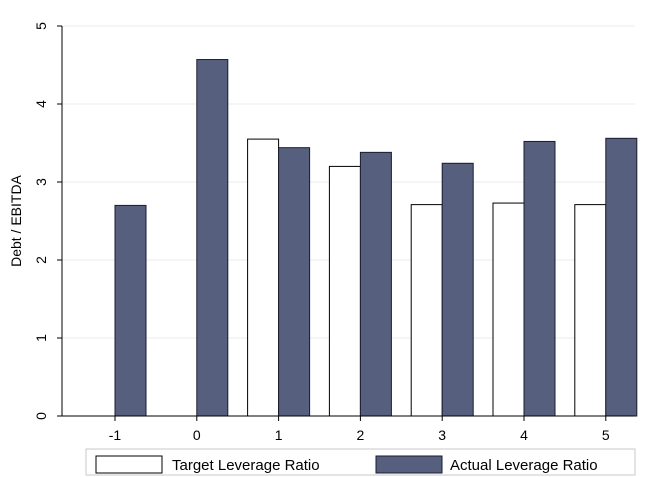  I want to click on x-axis-ticks: -1 0 1 2 3 4 5, so click(359, 429).